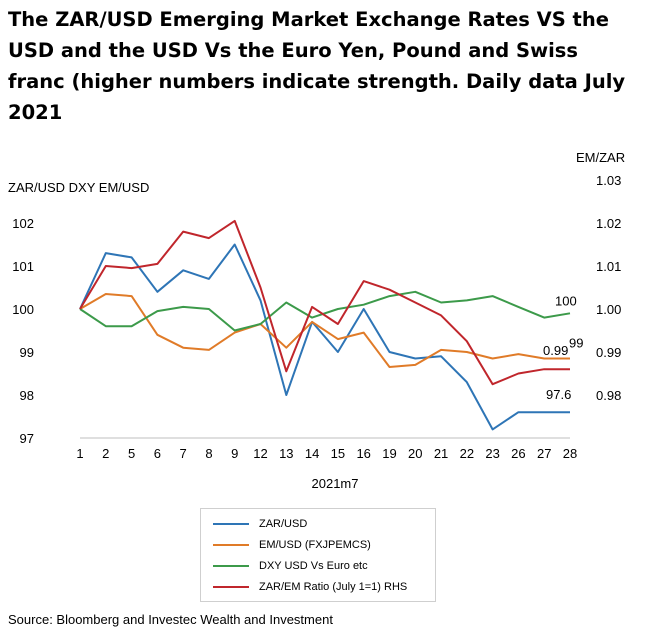 Image resolution: width=648 pixels, height=638 pixels. Describe the element at coordinates (79, 453) in the screenshot. I see `x-tick-label: 1` at that location.